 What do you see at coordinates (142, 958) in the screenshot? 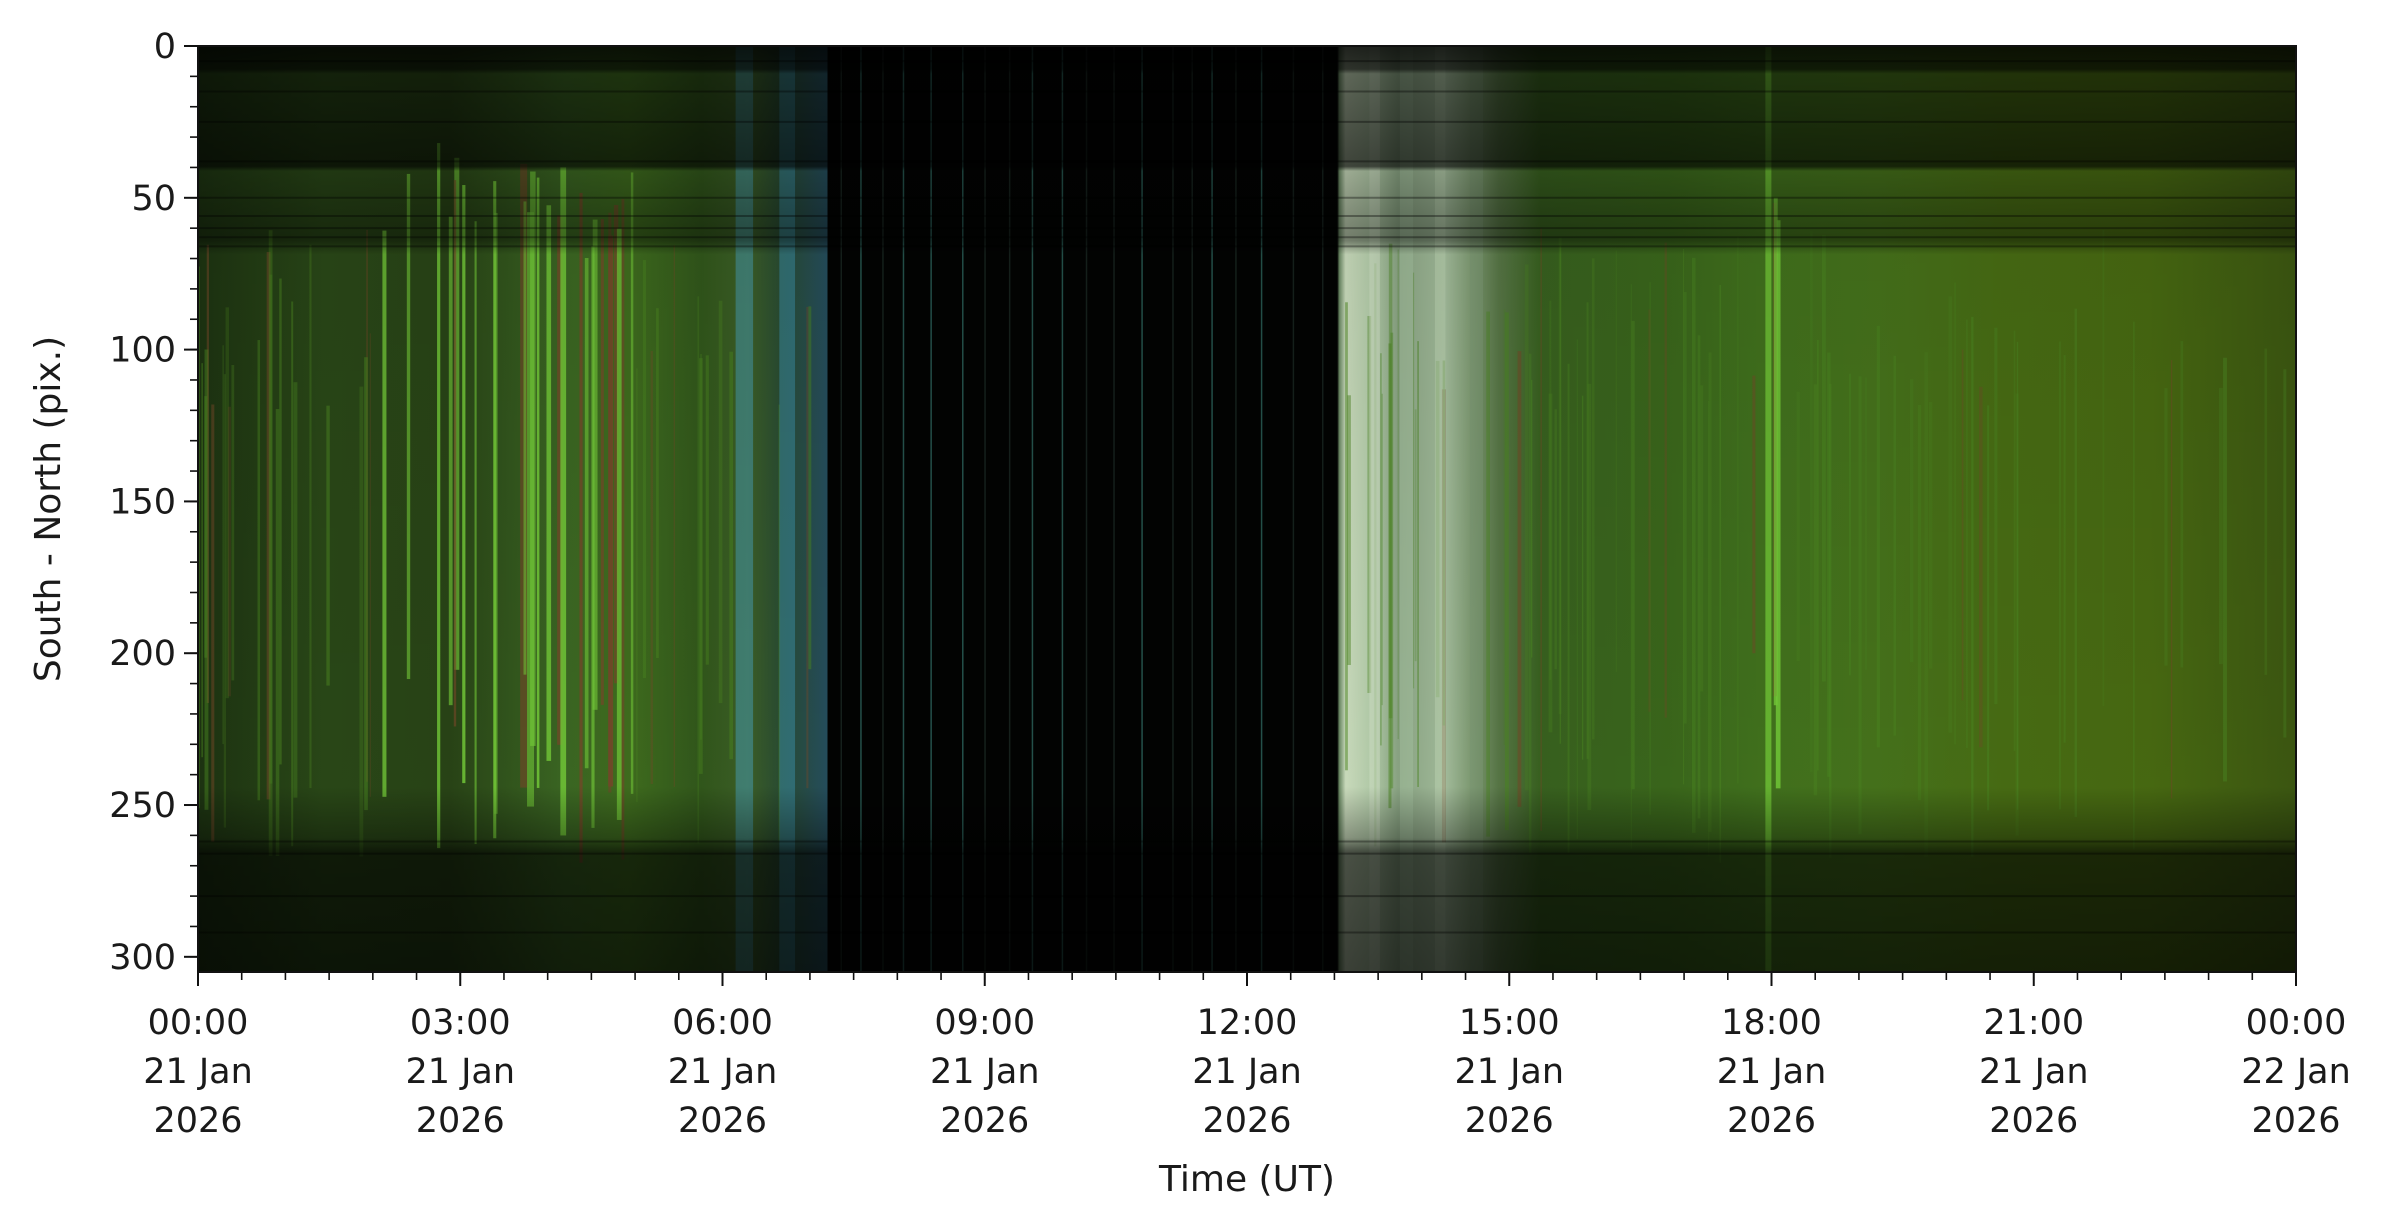
I see `y-tick-label: 300` at bounding box center [142, 958].